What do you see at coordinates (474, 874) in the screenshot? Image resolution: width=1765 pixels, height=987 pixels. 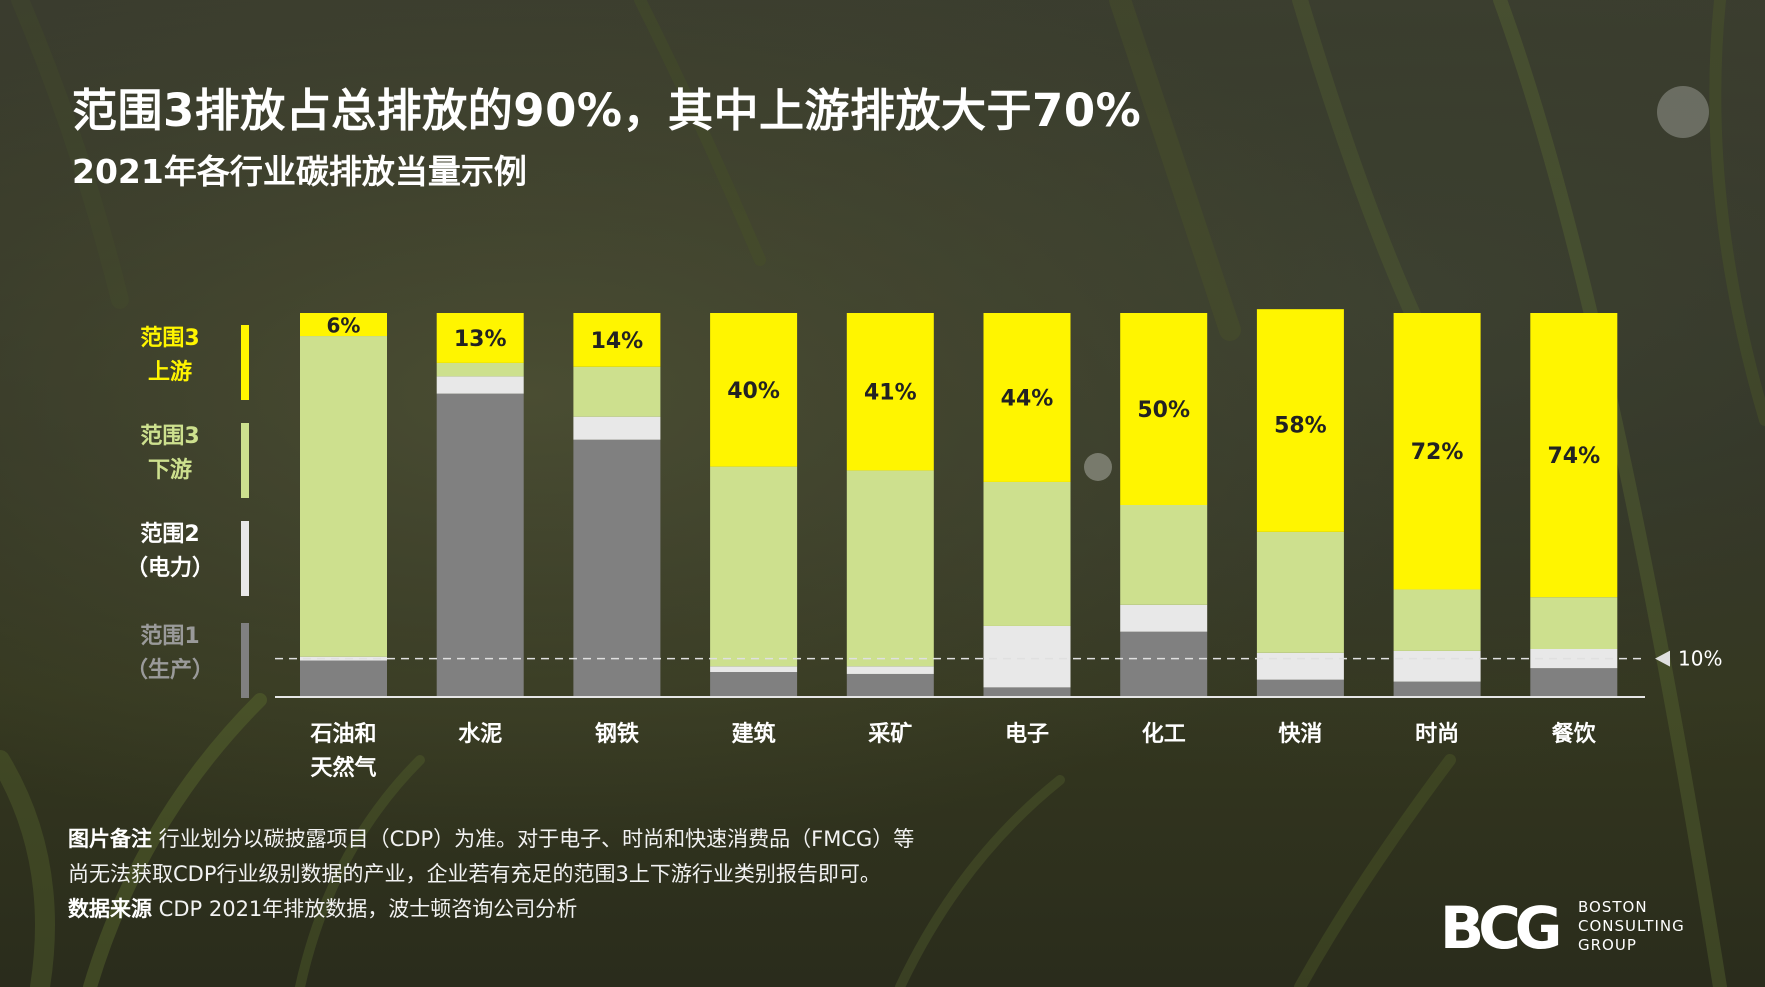 I see `notes-line-2: 尚无法获取CDP行业级别数据的产业，企业若有充足的范围3上下游行业类别报告即可。` at bounding box center [474, 874].